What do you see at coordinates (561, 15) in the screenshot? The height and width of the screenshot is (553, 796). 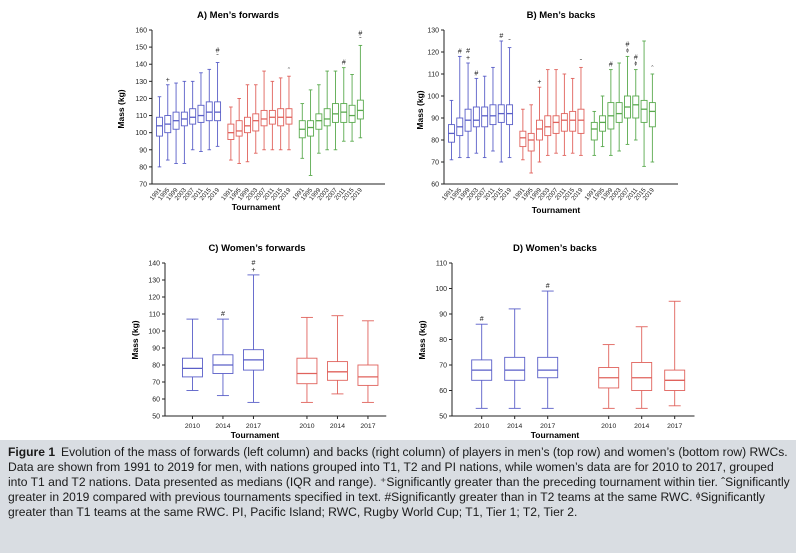 I see `chart-title: B) Men’s backs` at bounding box center [561, 15].